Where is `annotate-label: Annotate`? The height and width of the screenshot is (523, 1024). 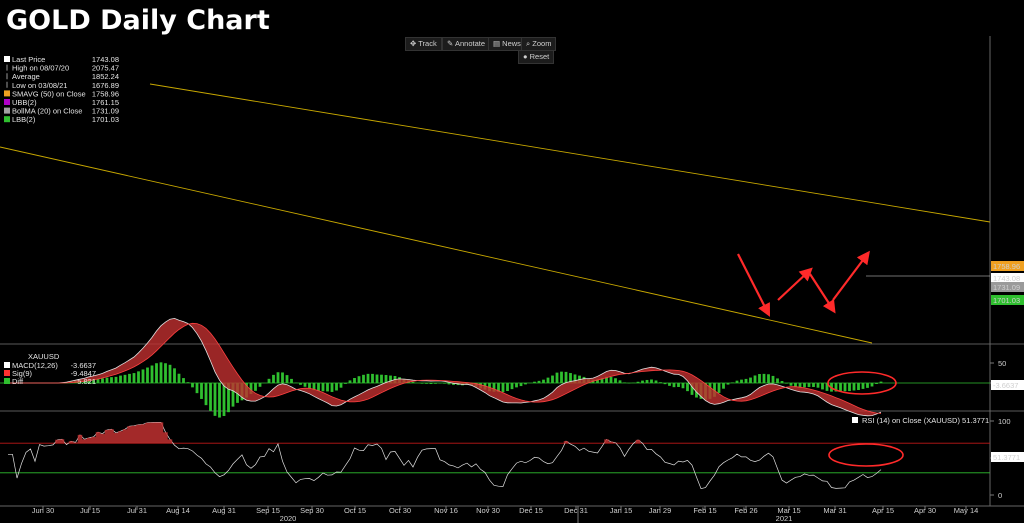 annotate-label: Annotate is located at coordinates (469, 43).